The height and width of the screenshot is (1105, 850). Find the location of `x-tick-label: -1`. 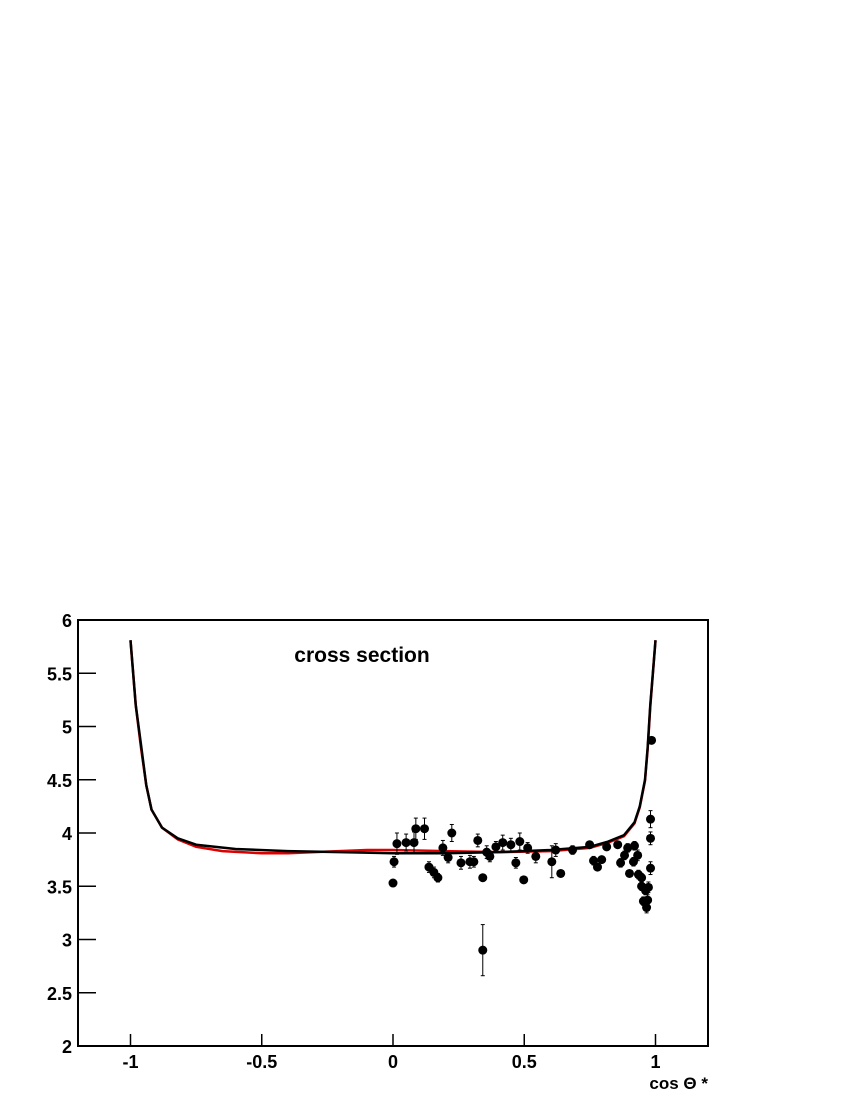

x-tick-label: -1 is located at coordinates (130, 1062).